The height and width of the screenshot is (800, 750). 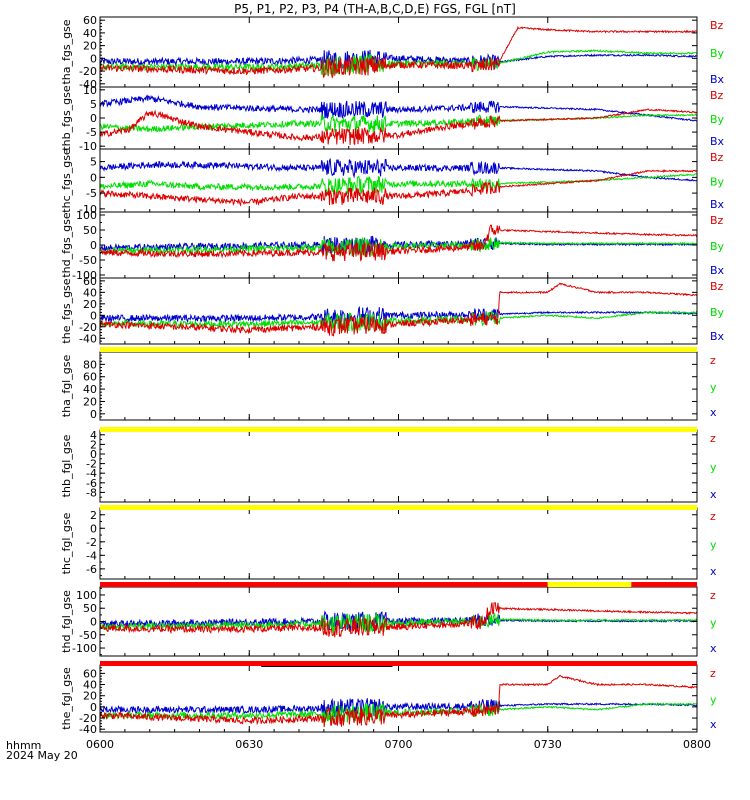 What do you see at coordinates (84, 648) in the screenshot?
I see `y-tick-label: -100` at bounding box center [84, 648].